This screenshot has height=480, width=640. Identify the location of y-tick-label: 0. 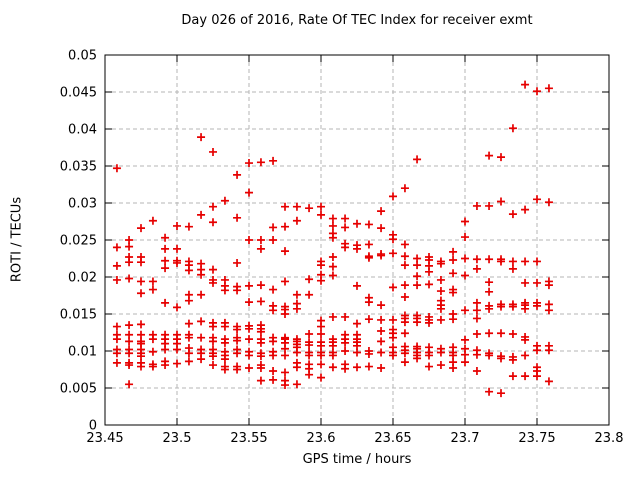
(93, 426).